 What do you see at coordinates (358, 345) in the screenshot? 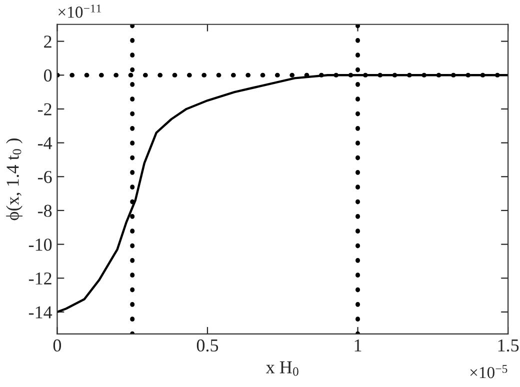
I see `x-tick-label: 1` at bounding box center [358, 345].